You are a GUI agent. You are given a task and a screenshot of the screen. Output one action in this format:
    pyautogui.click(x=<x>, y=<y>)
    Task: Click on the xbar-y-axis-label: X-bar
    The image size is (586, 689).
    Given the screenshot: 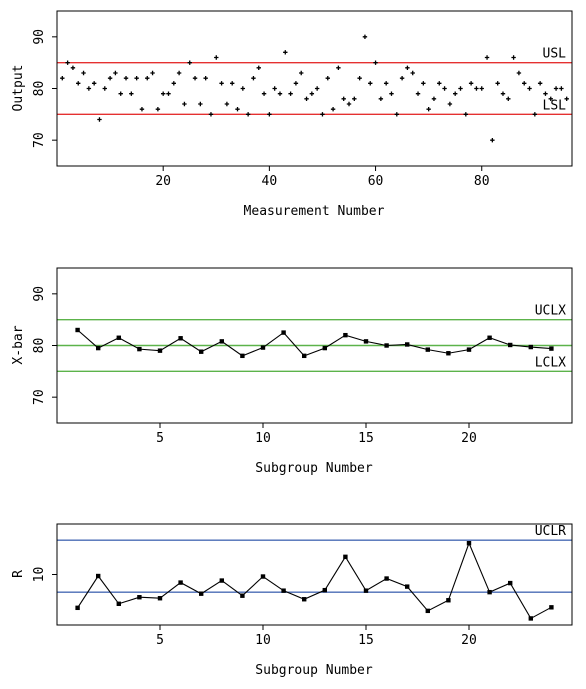 What is the action you would take?
    pyautogui.click(x=18, y=344)
    